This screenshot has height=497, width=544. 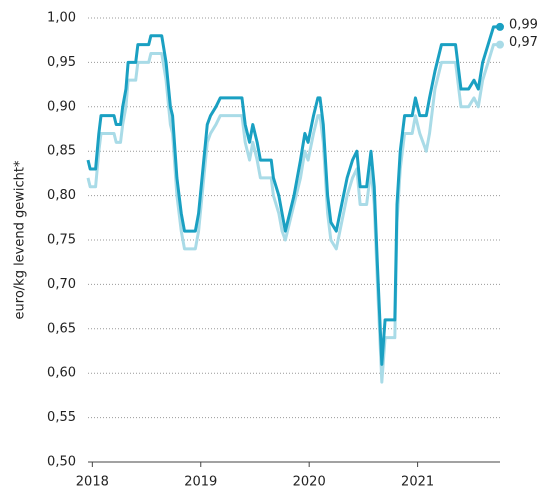 I want to click on y-tick-label: 0,60, so click(x=61, y=373).